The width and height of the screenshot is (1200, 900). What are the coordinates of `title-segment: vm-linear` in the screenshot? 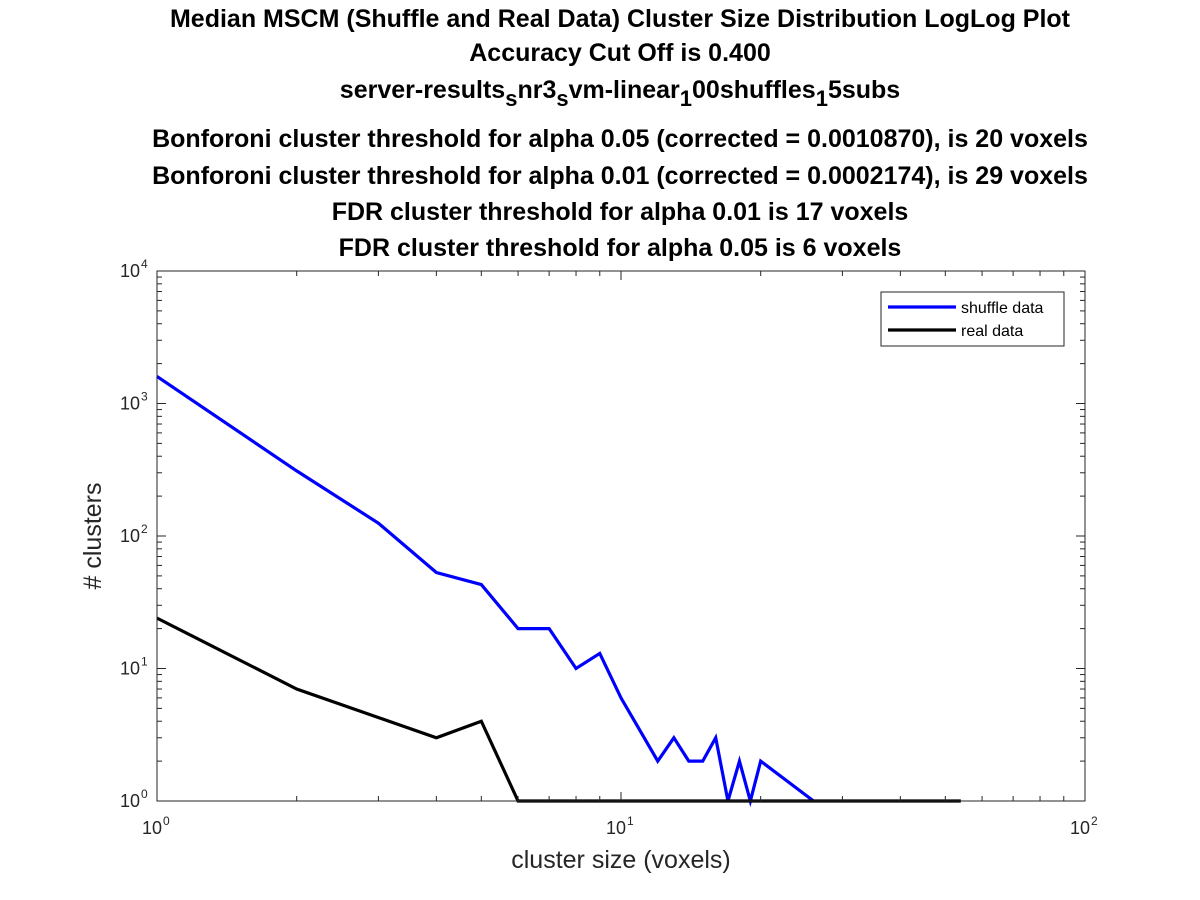 It's located at (624, 90).